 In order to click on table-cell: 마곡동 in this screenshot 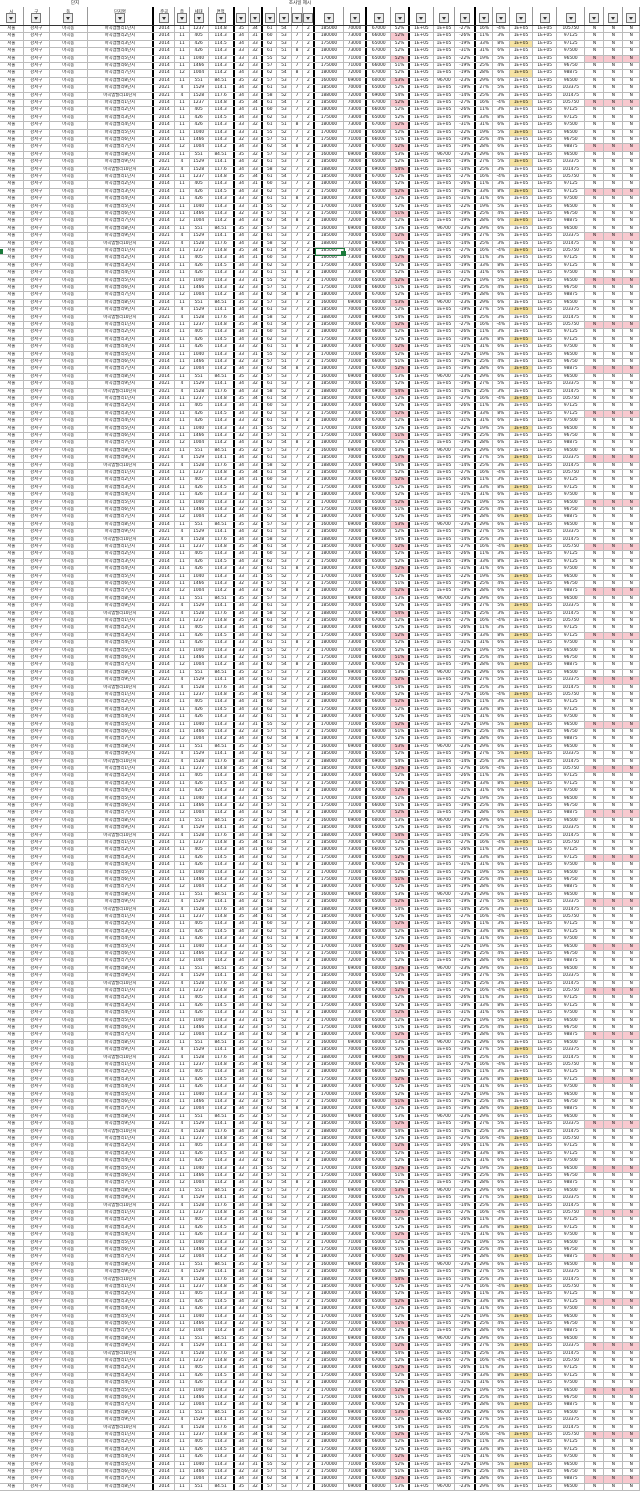, I will do `click(69, 1035)`.